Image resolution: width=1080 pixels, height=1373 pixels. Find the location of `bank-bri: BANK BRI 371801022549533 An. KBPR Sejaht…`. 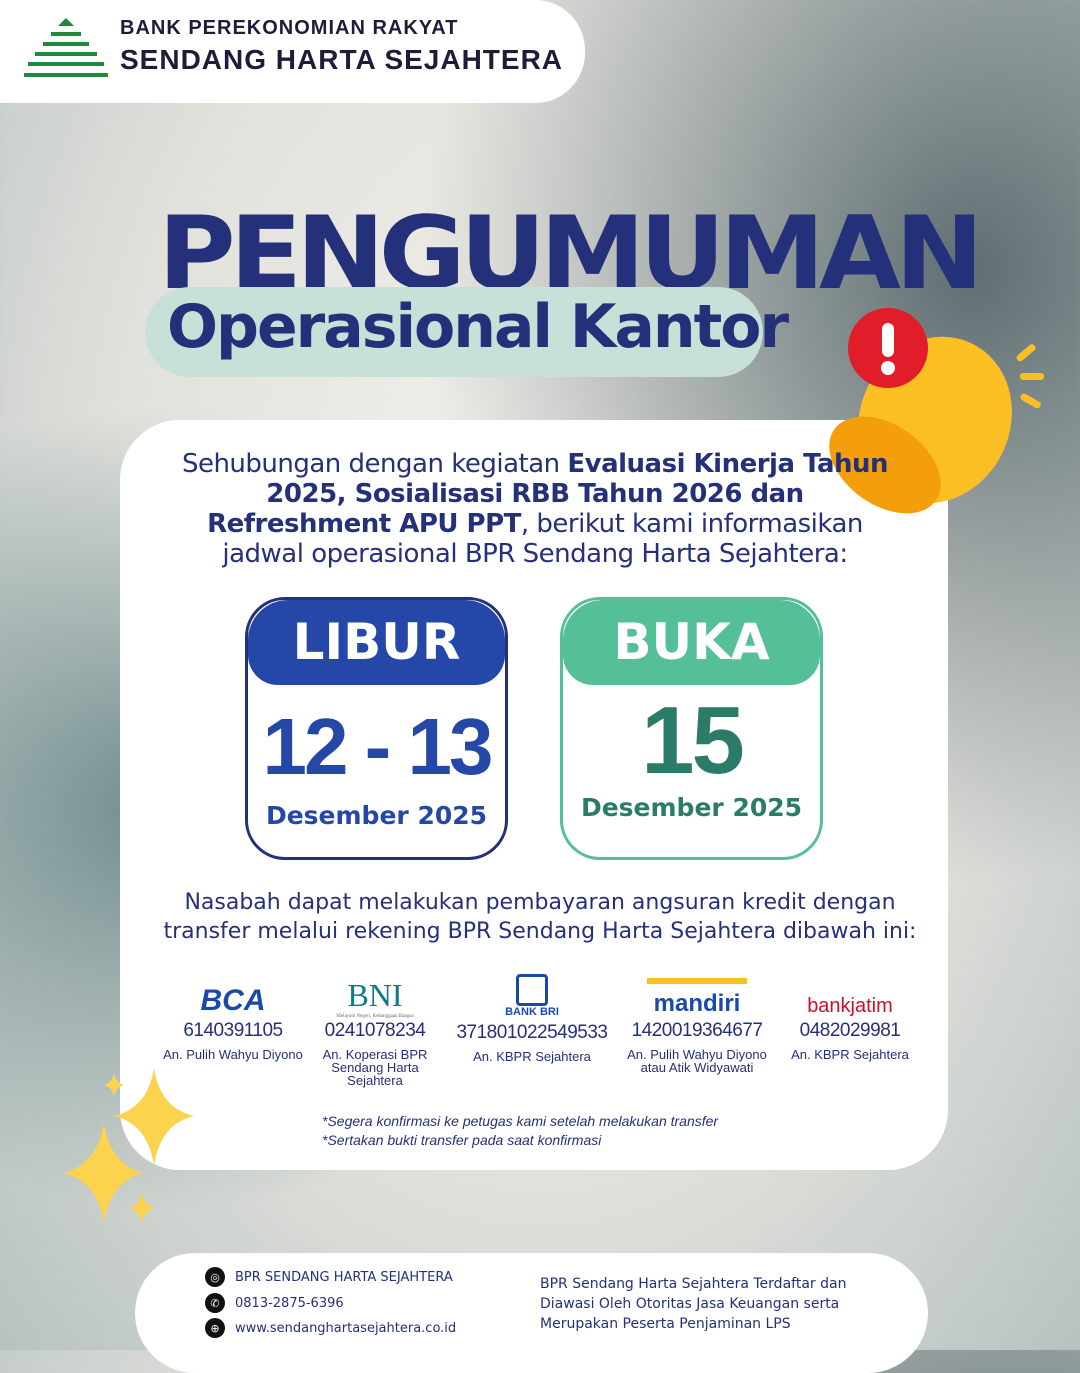

bank-bri: BANK BRI 371801022549533 An. KBPR Sejaht… is located at coordinates (532, 1017).